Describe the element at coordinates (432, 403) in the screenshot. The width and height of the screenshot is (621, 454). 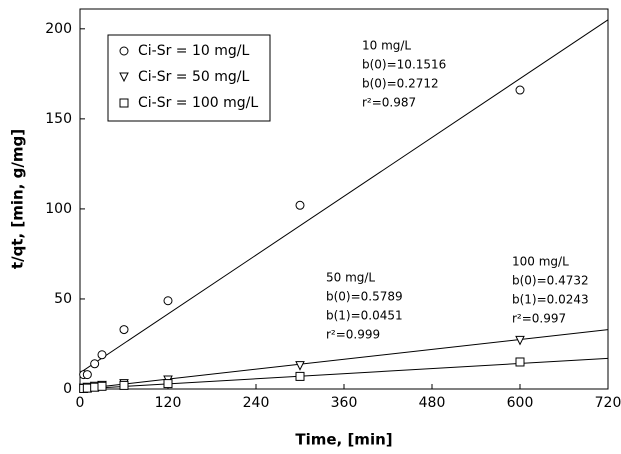
I see `x-tick-label: 480` at that location.